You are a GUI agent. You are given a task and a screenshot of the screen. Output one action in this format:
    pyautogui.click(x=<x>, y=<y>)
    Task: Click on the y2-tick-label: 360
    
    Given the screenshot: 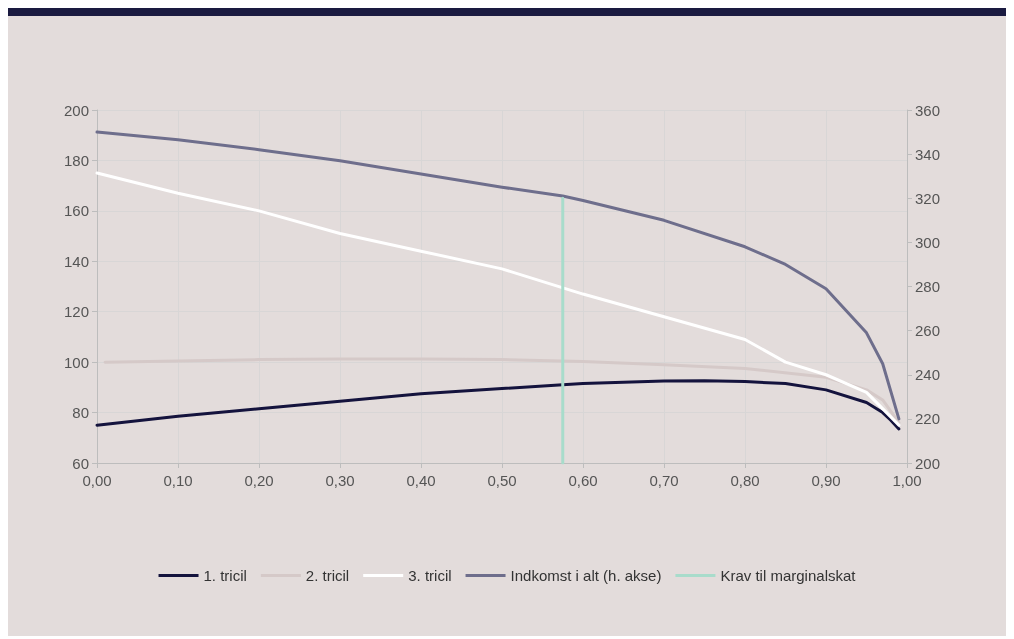 What is the action you would take?
    pyautogui.click(x=928, y=110)
    